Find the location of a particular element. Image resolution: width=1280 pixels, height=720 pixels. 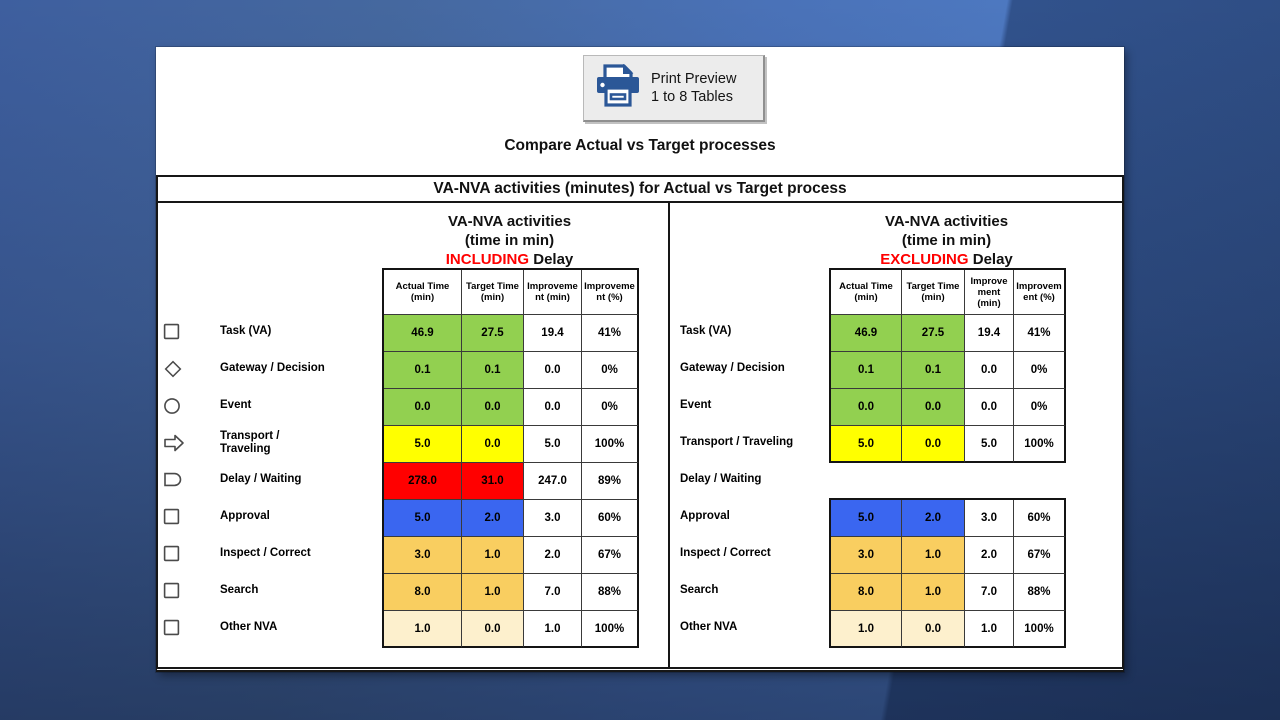

row-label: Other NVA is located at coordinates (709, 627).